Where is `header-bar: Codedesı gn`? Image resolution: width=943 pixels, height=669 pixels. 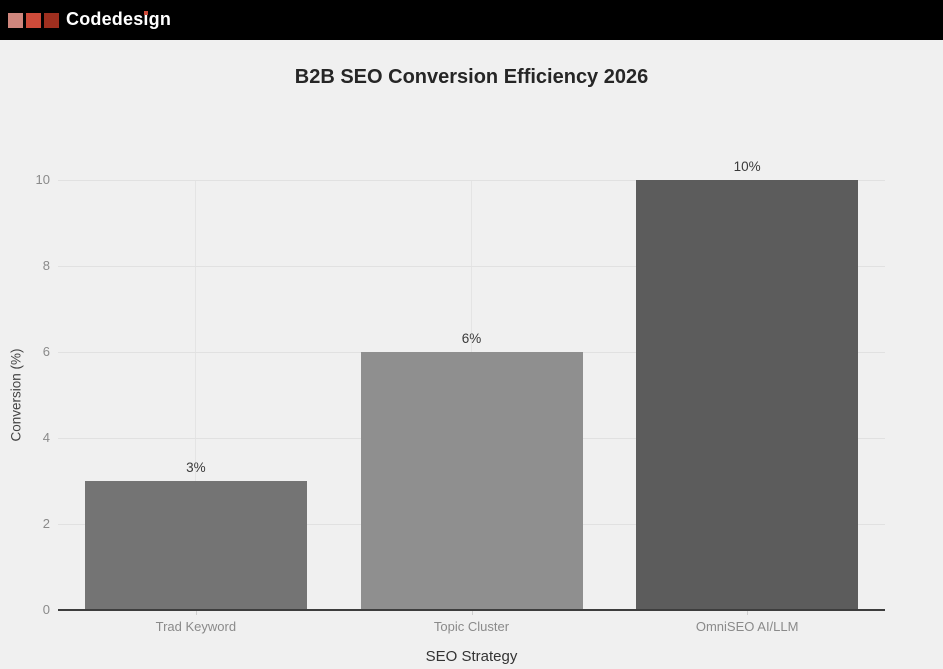
header-bar: Codedesı gn is located at coordinates (471, 20).